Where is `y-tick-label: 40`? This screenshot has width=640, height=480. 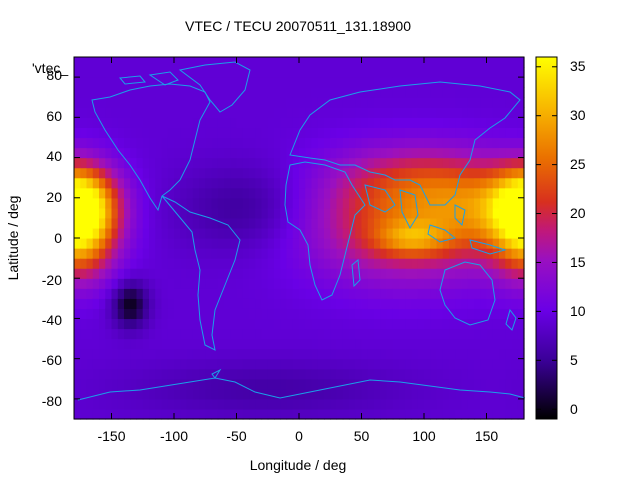
y-tick-label: 40 is located at coordinates (54, 156).